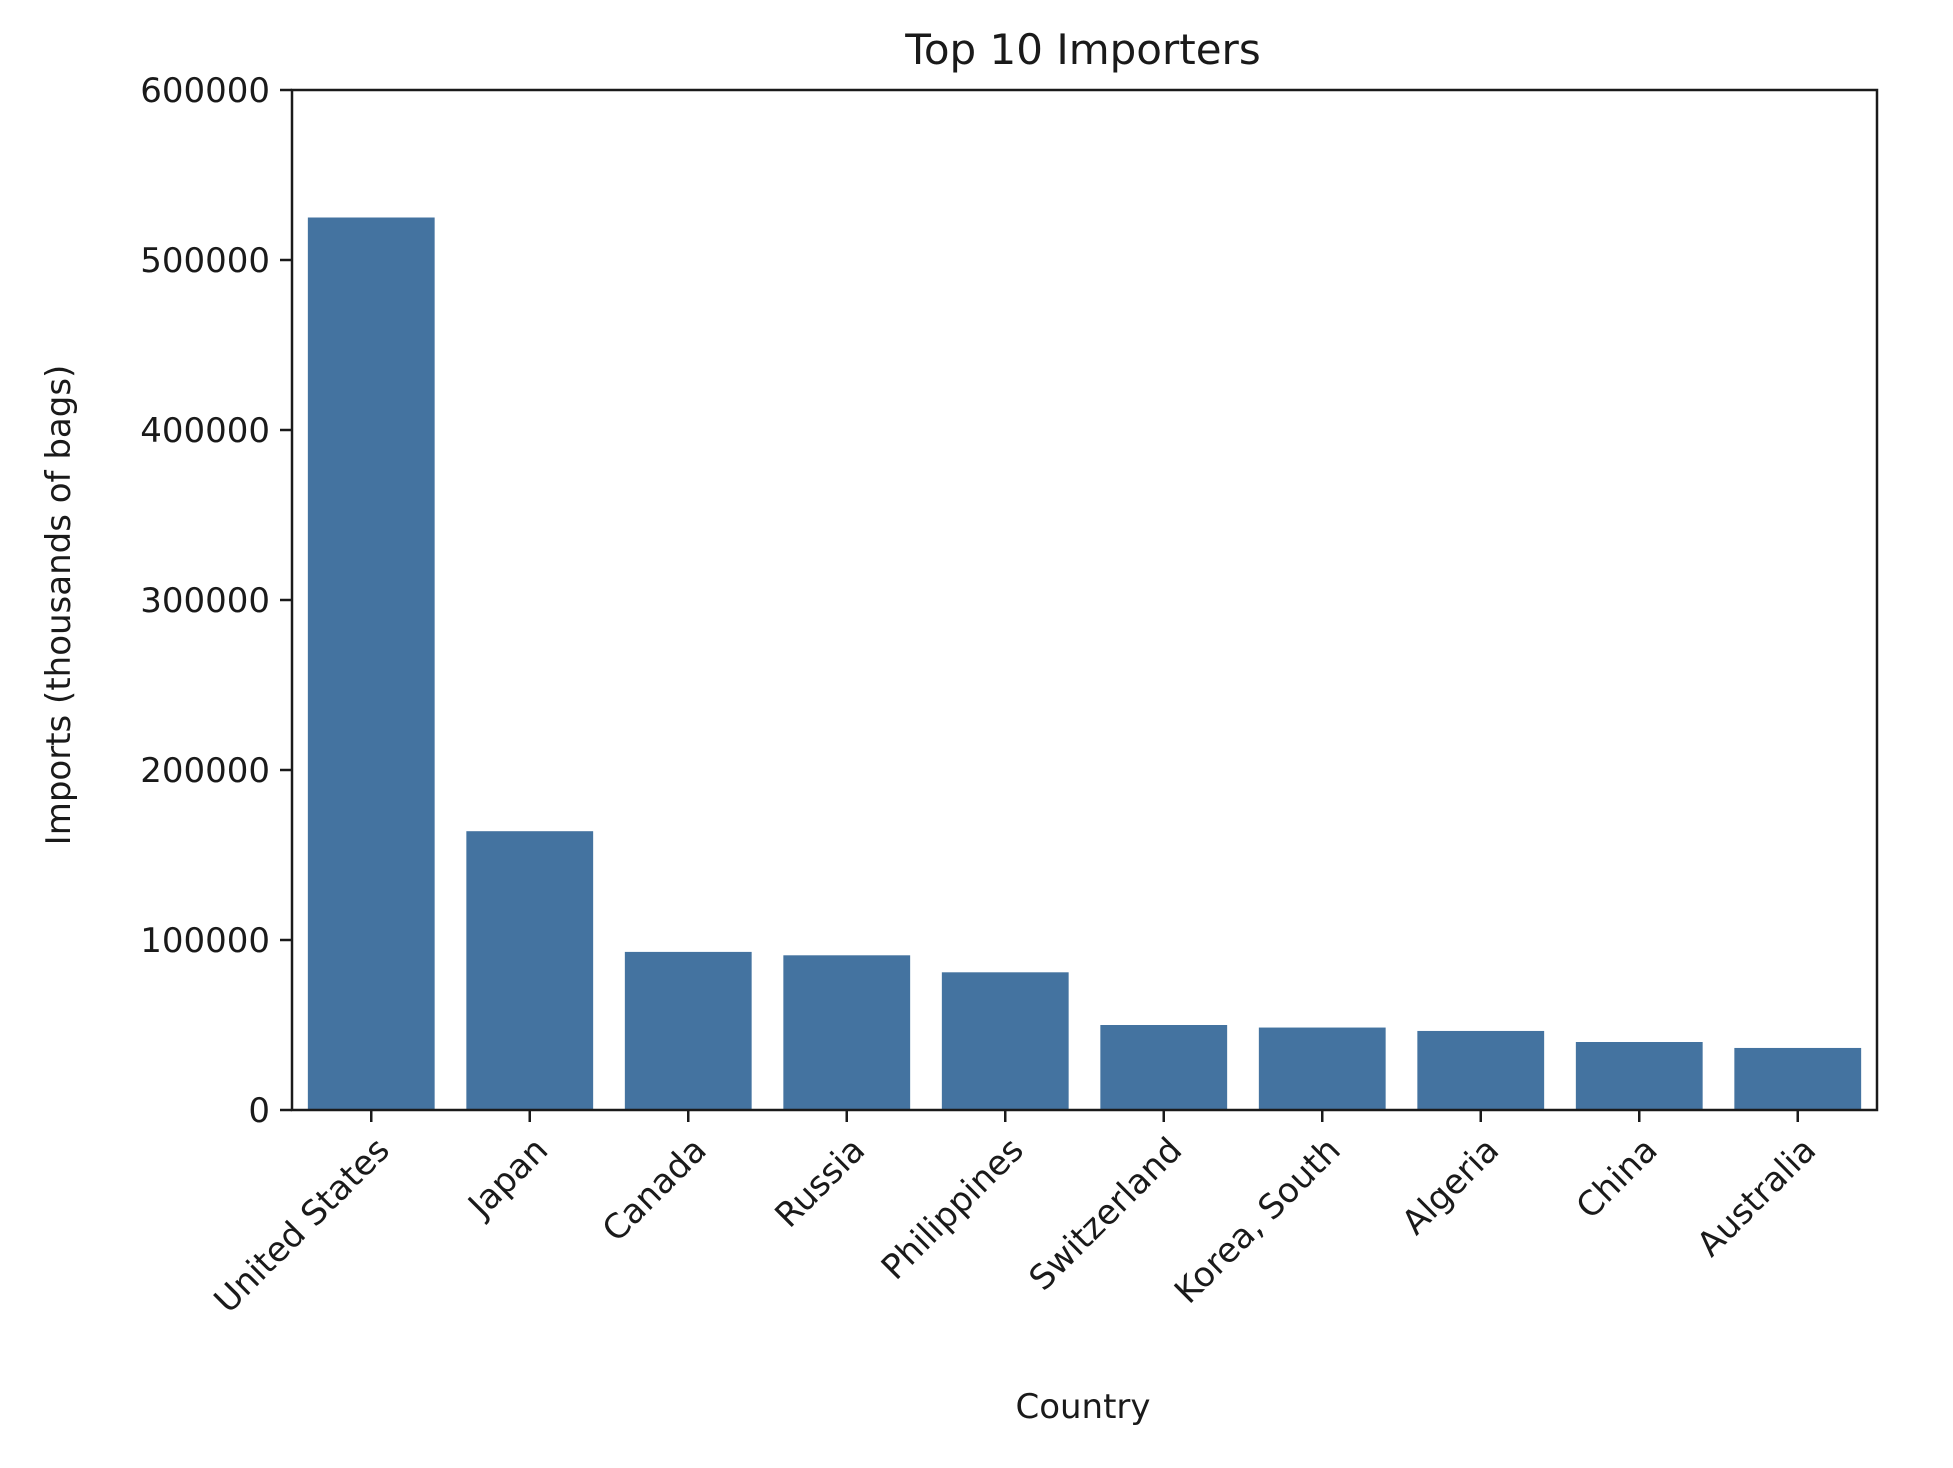  I want to click on x-axis-label: Country, so click(1082, 1407).